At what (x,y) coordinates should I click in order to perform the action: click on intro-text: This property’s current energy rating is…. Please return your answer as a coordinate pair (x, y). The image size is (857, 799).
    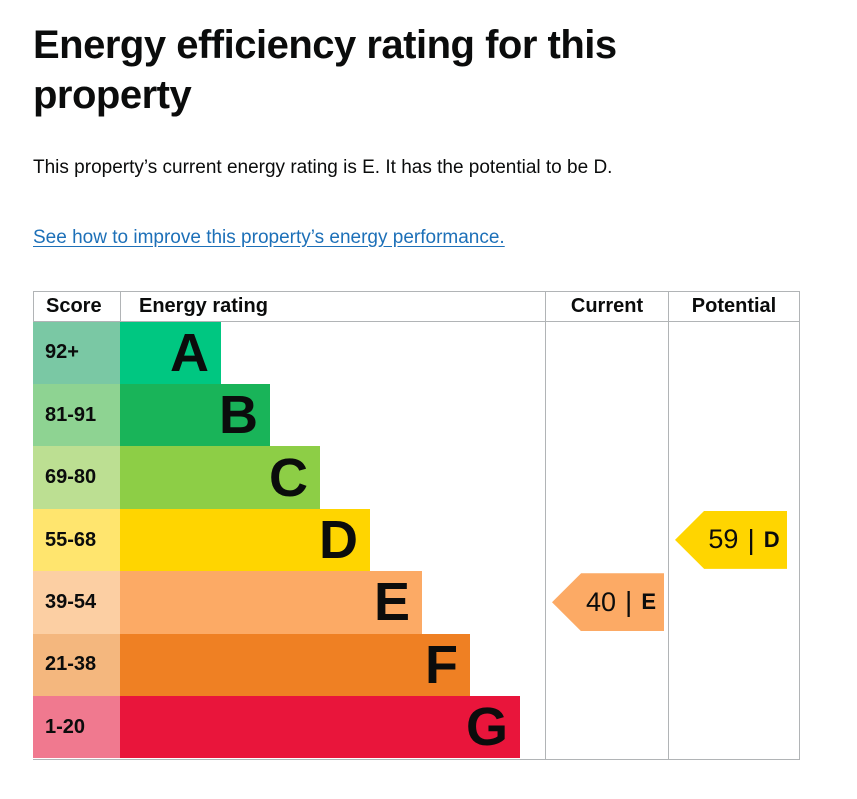
    Looking at the image, I should click on (323, 167).